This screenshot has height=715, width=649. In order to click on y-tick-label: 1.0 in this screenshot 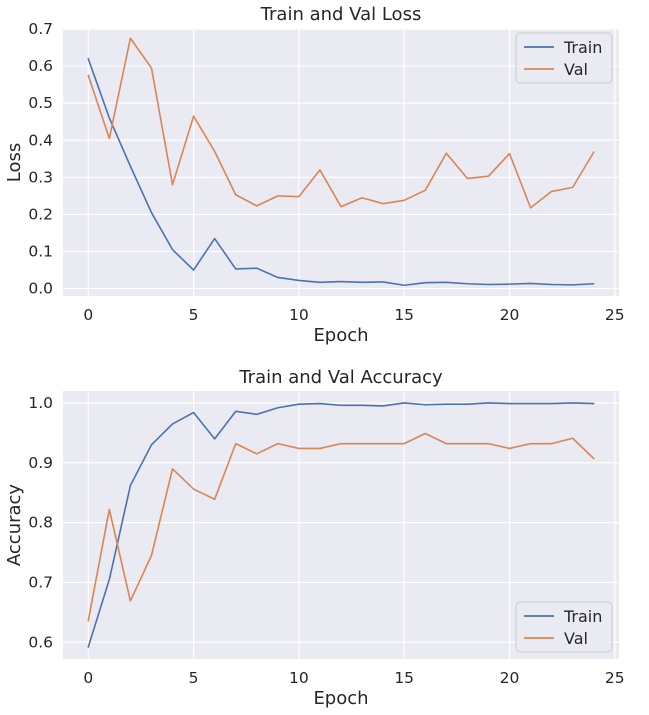, I will do `click(40, 403)`.